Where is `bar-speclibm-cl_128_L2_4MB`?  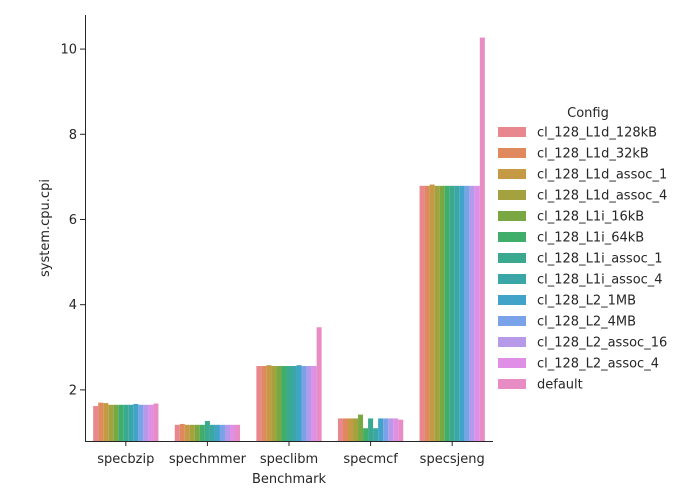 bar-speclibm-cl_128_L2_4MB is located at coordinates (304, 403).